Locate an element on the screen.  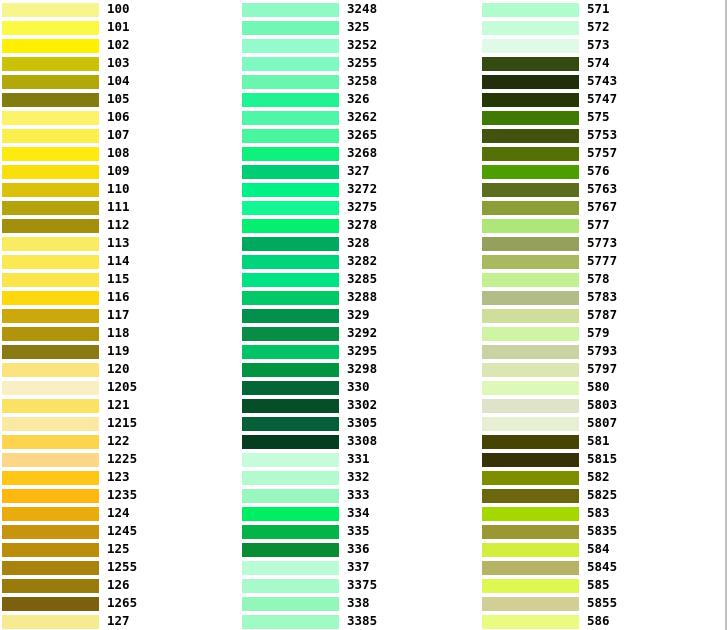
color-code-label: 102 is located at coordinates (118, 44).